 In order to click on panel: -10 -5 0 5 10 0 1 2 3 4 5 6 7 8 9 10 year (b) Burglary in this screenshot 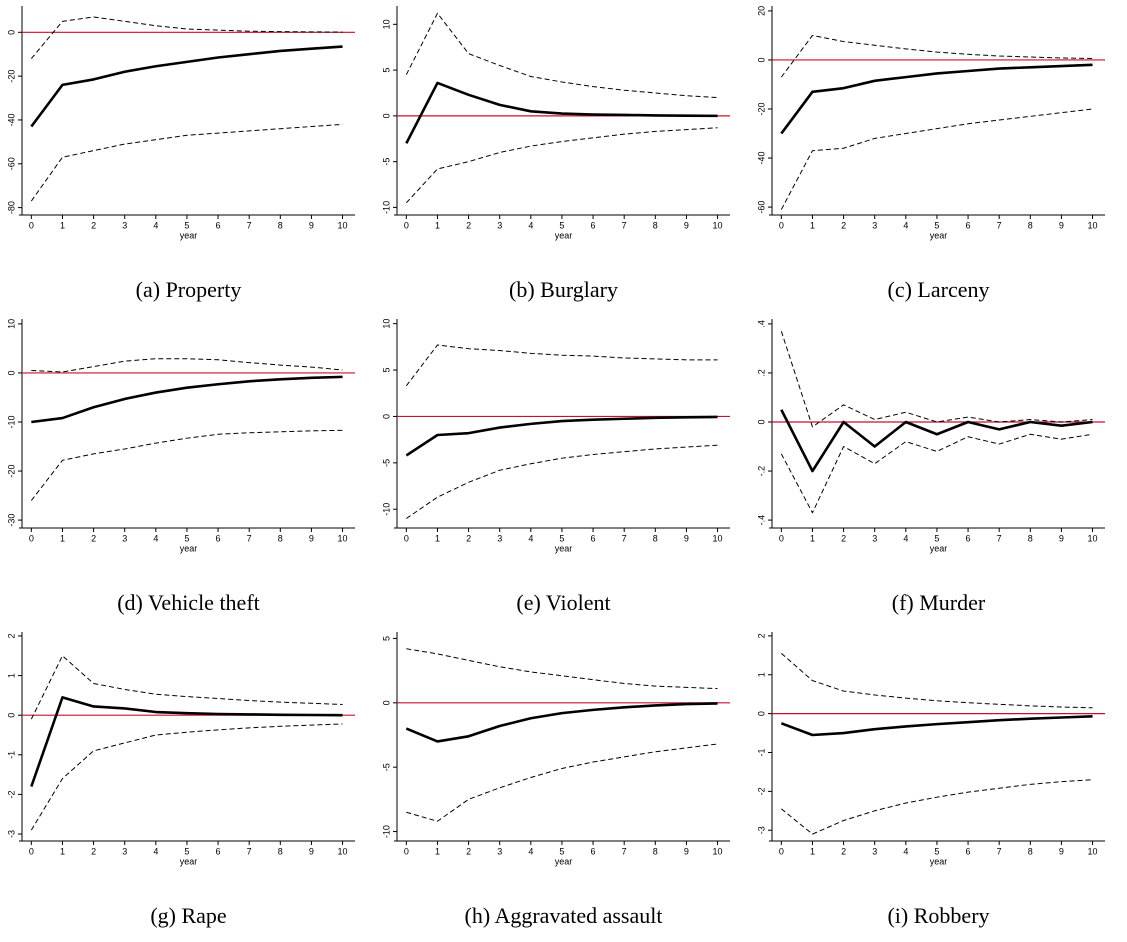, I will do `click(555, 154)`.